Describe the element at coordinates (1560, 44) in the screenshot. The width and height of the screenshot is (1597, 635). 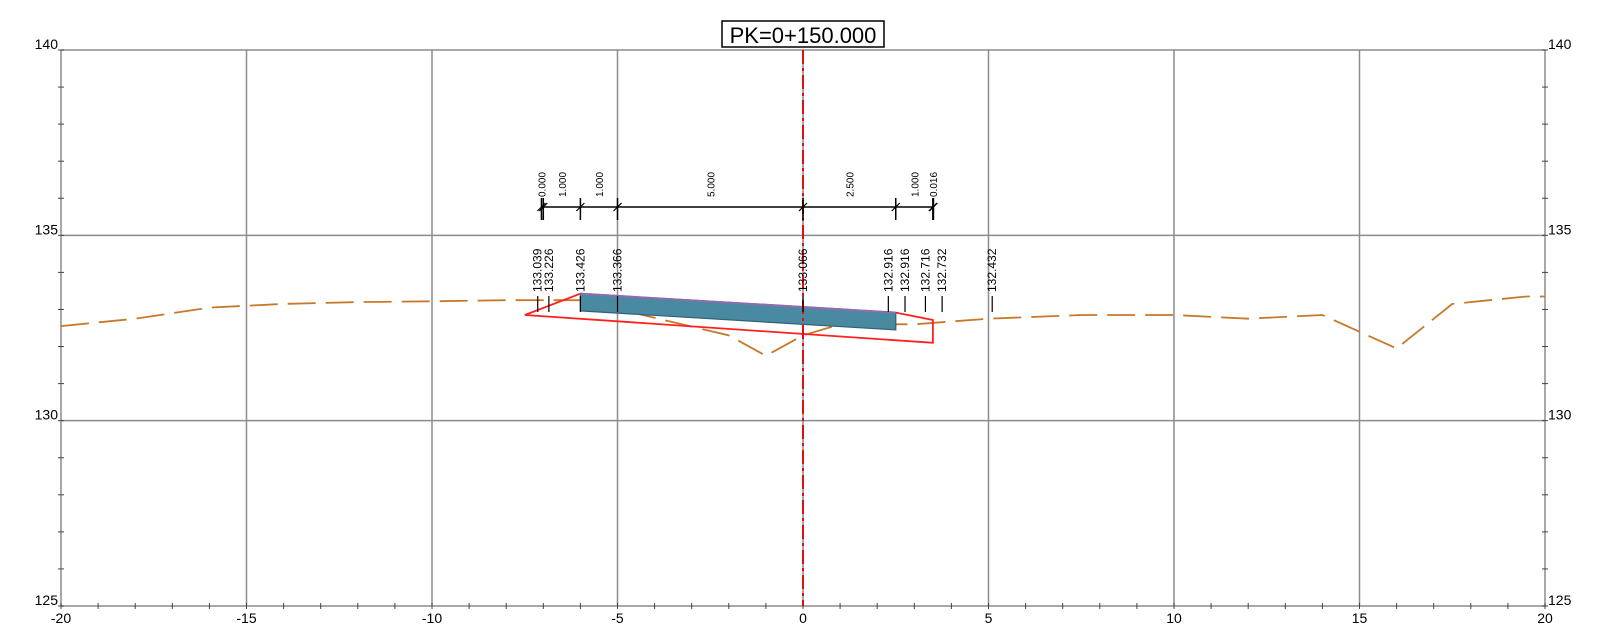
I see `y-tick-label-right: 140` at that location.